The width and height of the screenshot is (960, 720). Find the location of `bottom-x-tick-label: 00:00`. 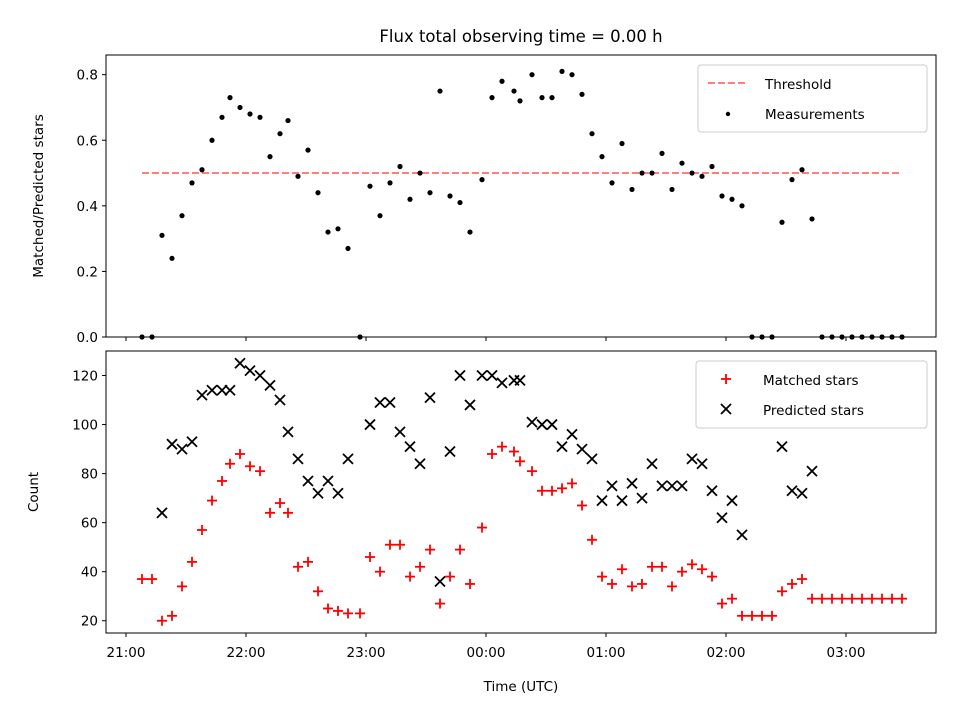

bottom-x-tick-label: 00:00 is located at coordinates (486, 653).